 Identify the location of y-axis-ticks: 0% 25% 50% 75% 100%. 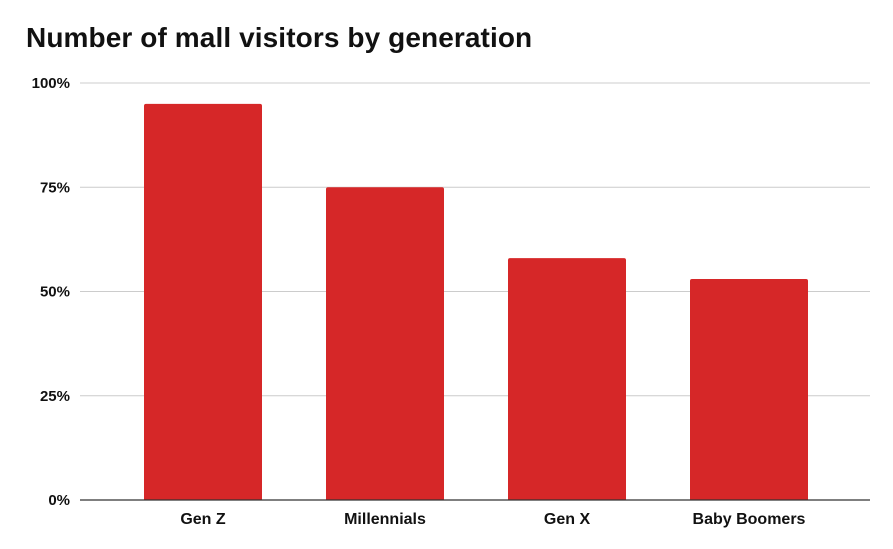
(51, 292).